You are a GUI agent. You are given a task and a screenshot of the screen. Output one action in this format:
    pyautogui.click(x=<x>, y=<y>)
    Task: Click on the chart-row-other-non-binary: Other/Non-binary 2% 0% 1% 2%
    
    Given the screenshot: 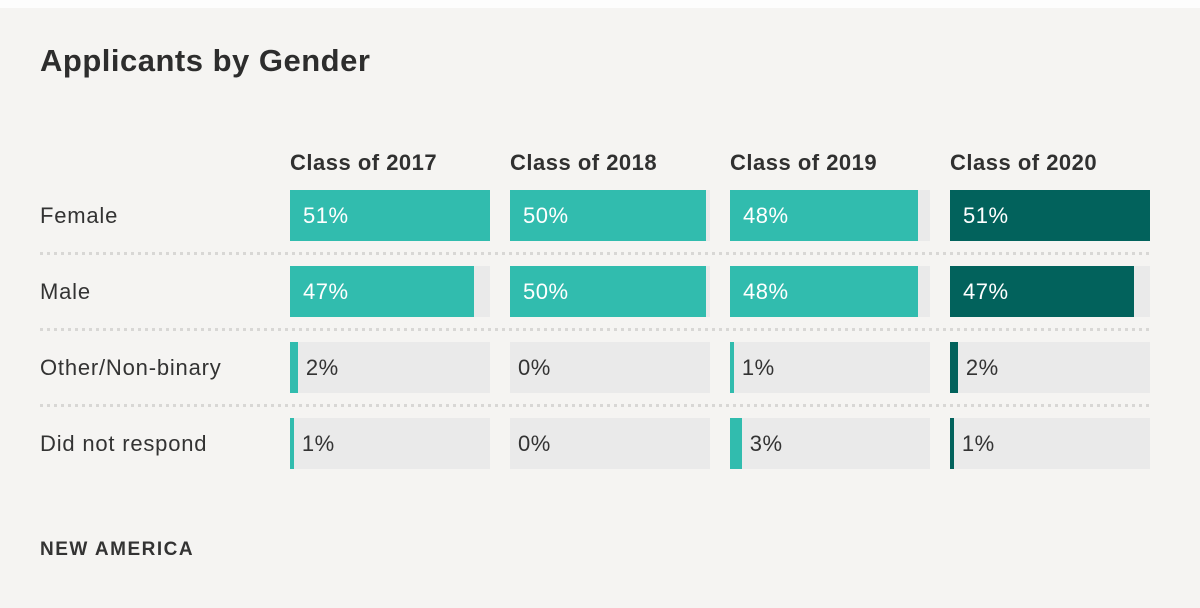 What is the action you would take?
    pyautogui.click(x=595, y=367)
    